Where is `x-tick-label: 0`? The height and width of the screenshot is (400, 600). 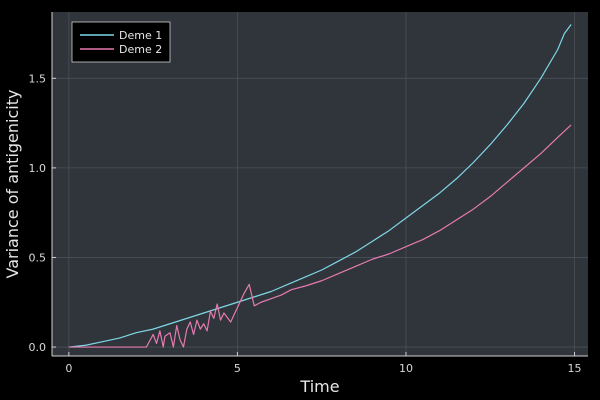
x-tick-label: 0 is located at coordinates (68, 368).